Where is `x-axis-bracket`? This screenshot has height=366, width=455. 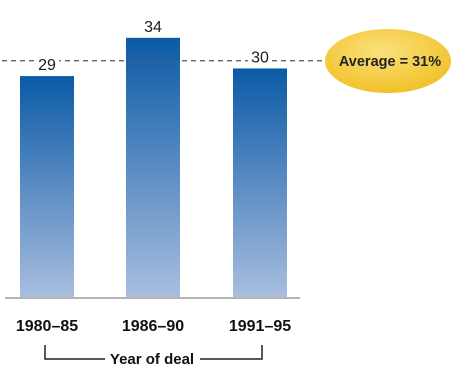 x-axis-bracket is located at coordinates (74, 352).